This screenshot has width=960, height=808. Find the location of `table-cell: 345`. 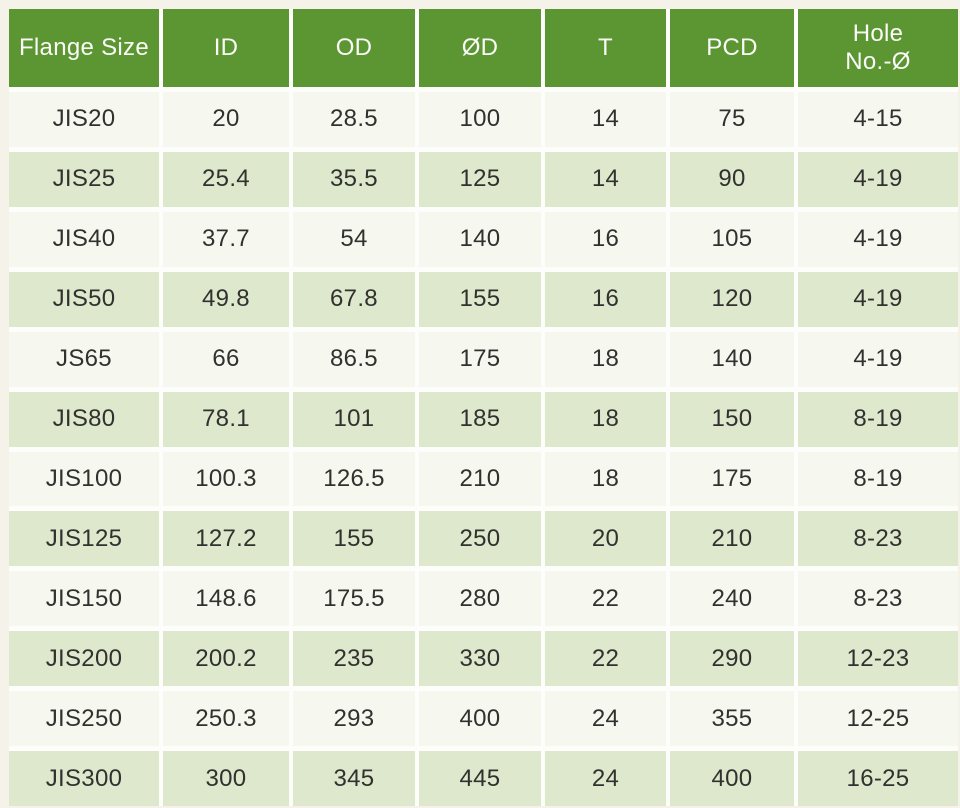

table-cell: 345 is located at coordinates (354, 778).